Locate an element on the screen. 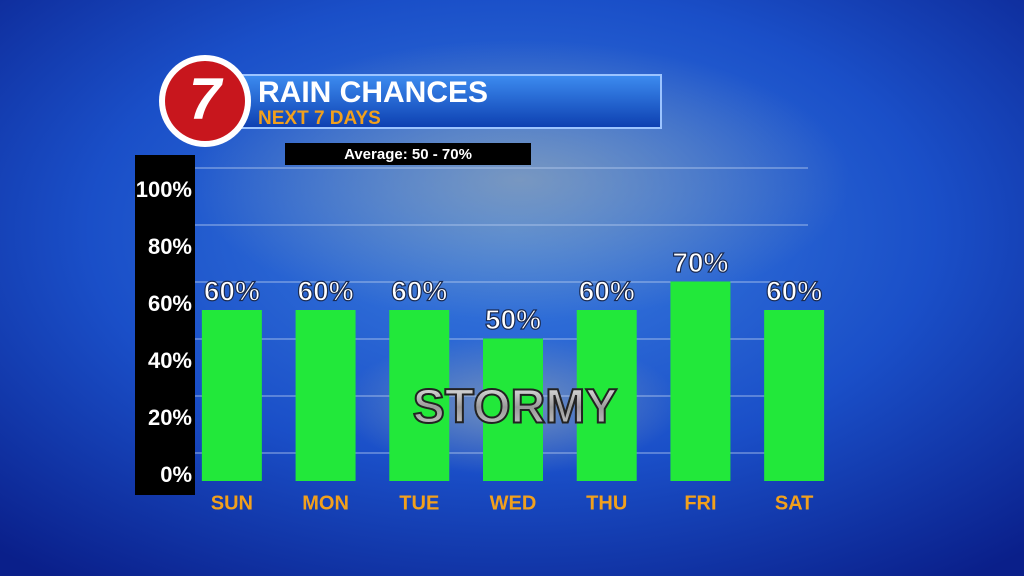  chart-subtitle: NEXT 7 DAYS is located at coordinates (319, 118).